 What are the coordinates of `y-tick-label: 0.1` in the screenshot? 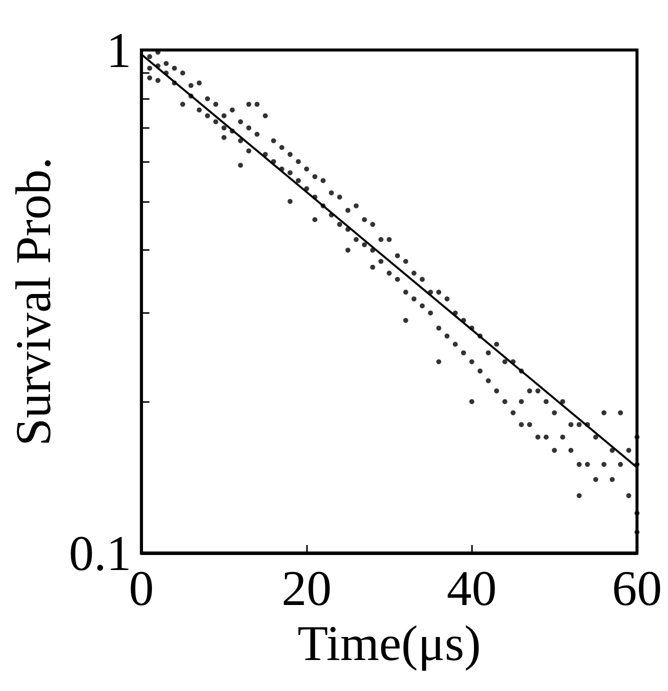 It's located at (100, 553).